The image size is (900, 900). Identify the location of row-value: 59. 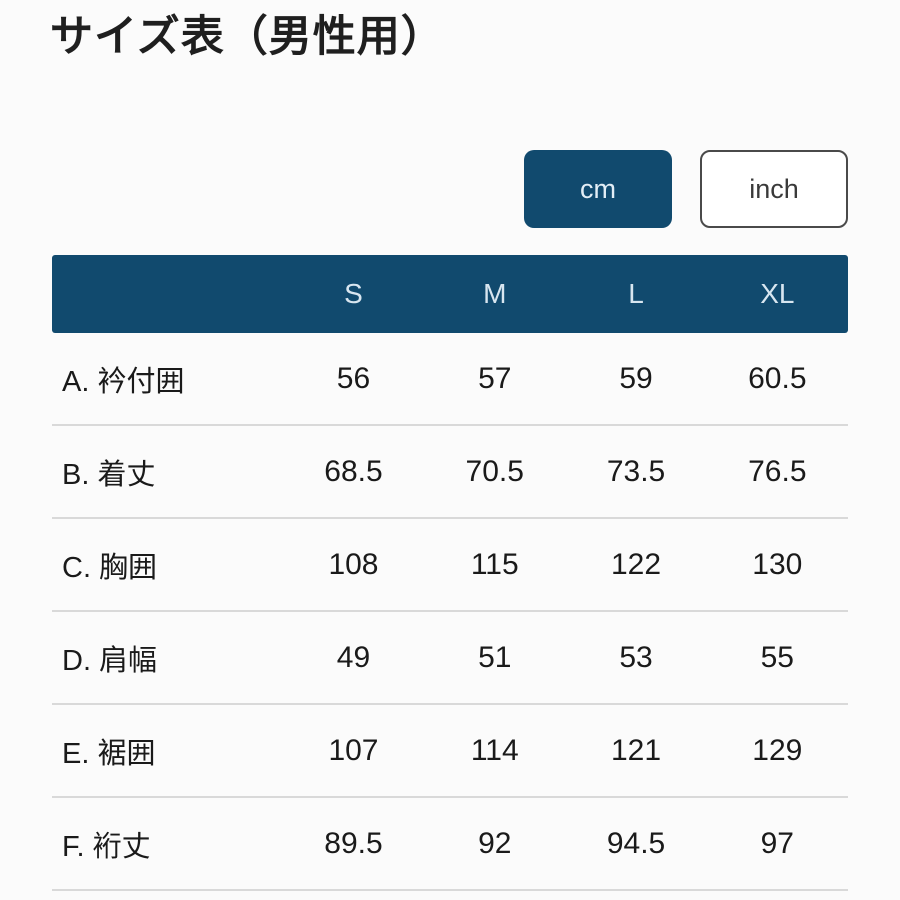
(636, 378).